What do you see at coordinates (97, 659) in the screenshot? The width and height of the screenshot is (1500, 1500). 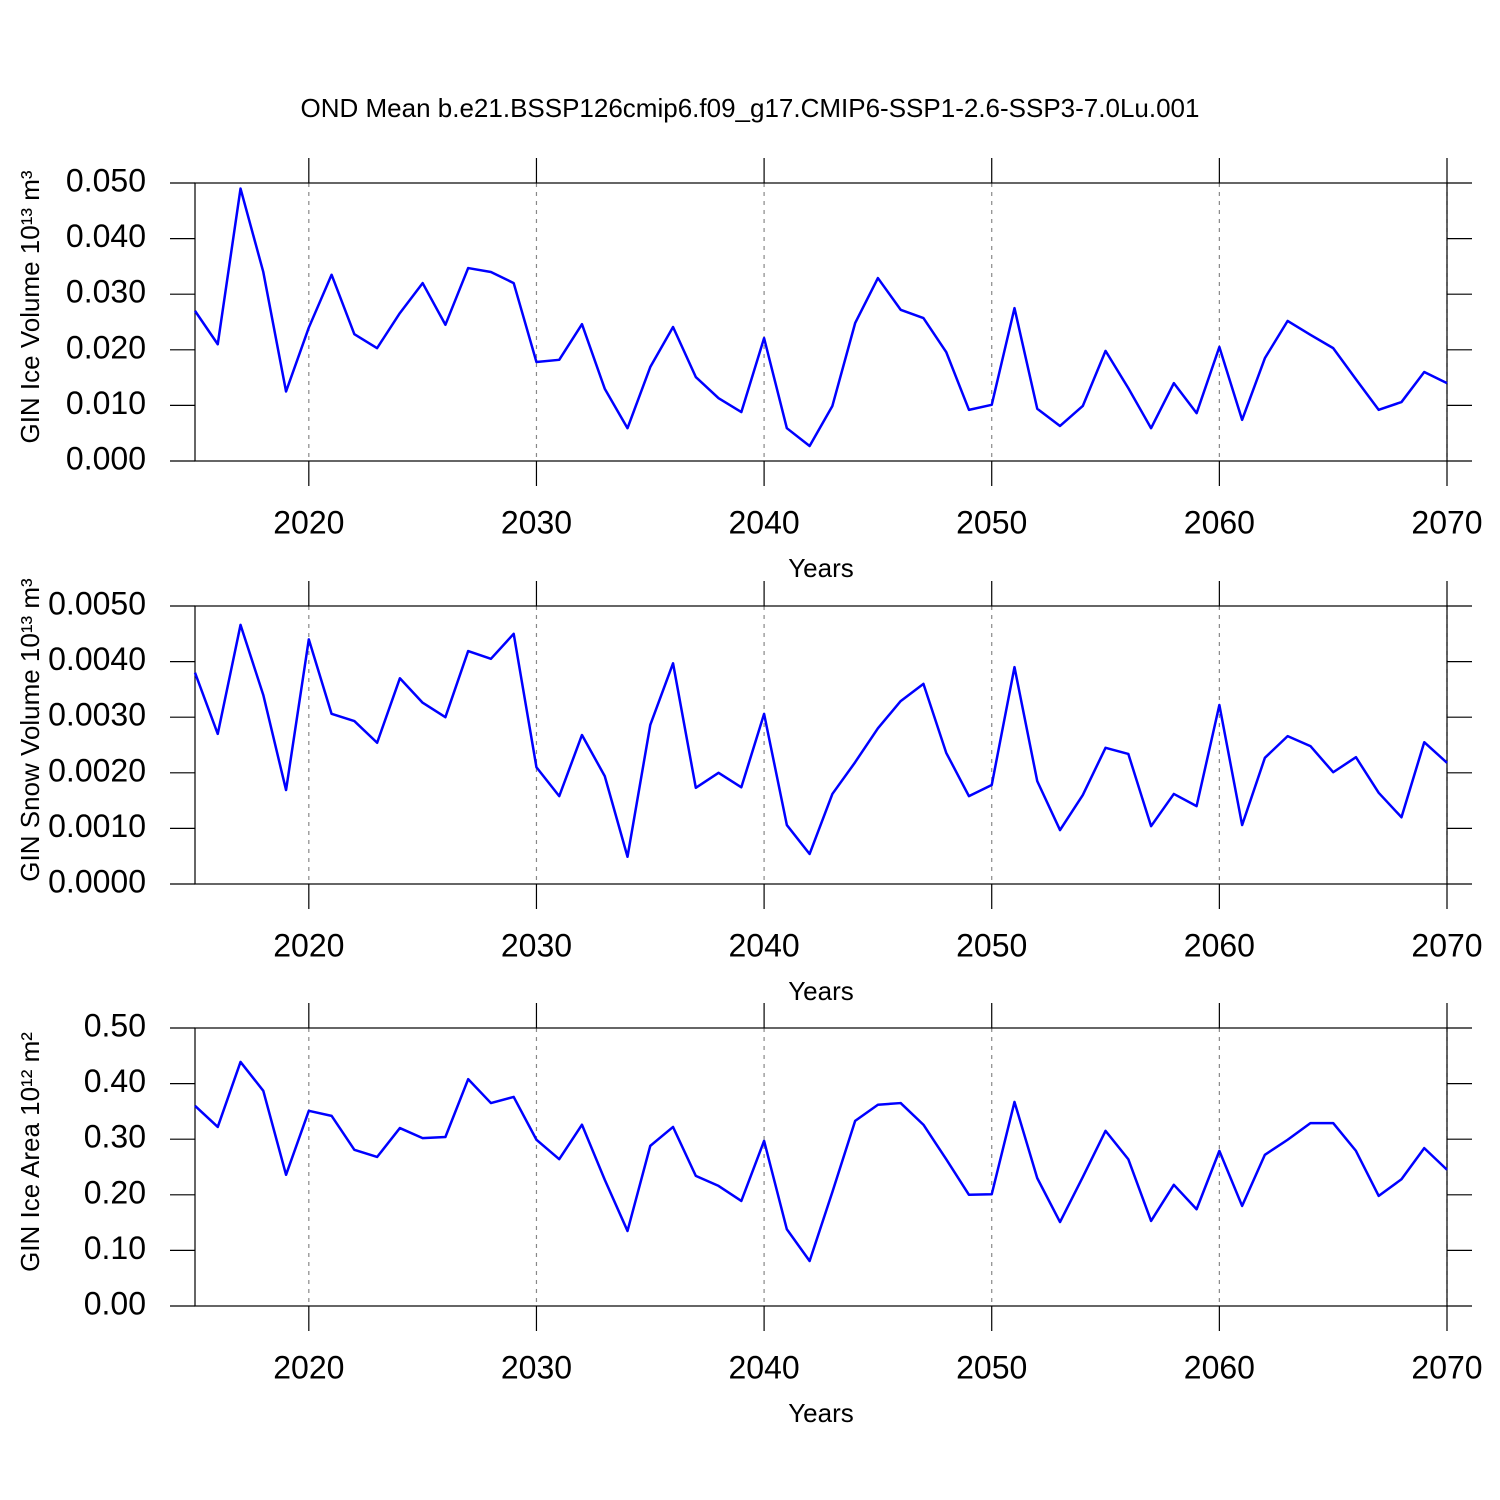 I see `y-tick-label: 0.0040` at bounding box center [97, 659].